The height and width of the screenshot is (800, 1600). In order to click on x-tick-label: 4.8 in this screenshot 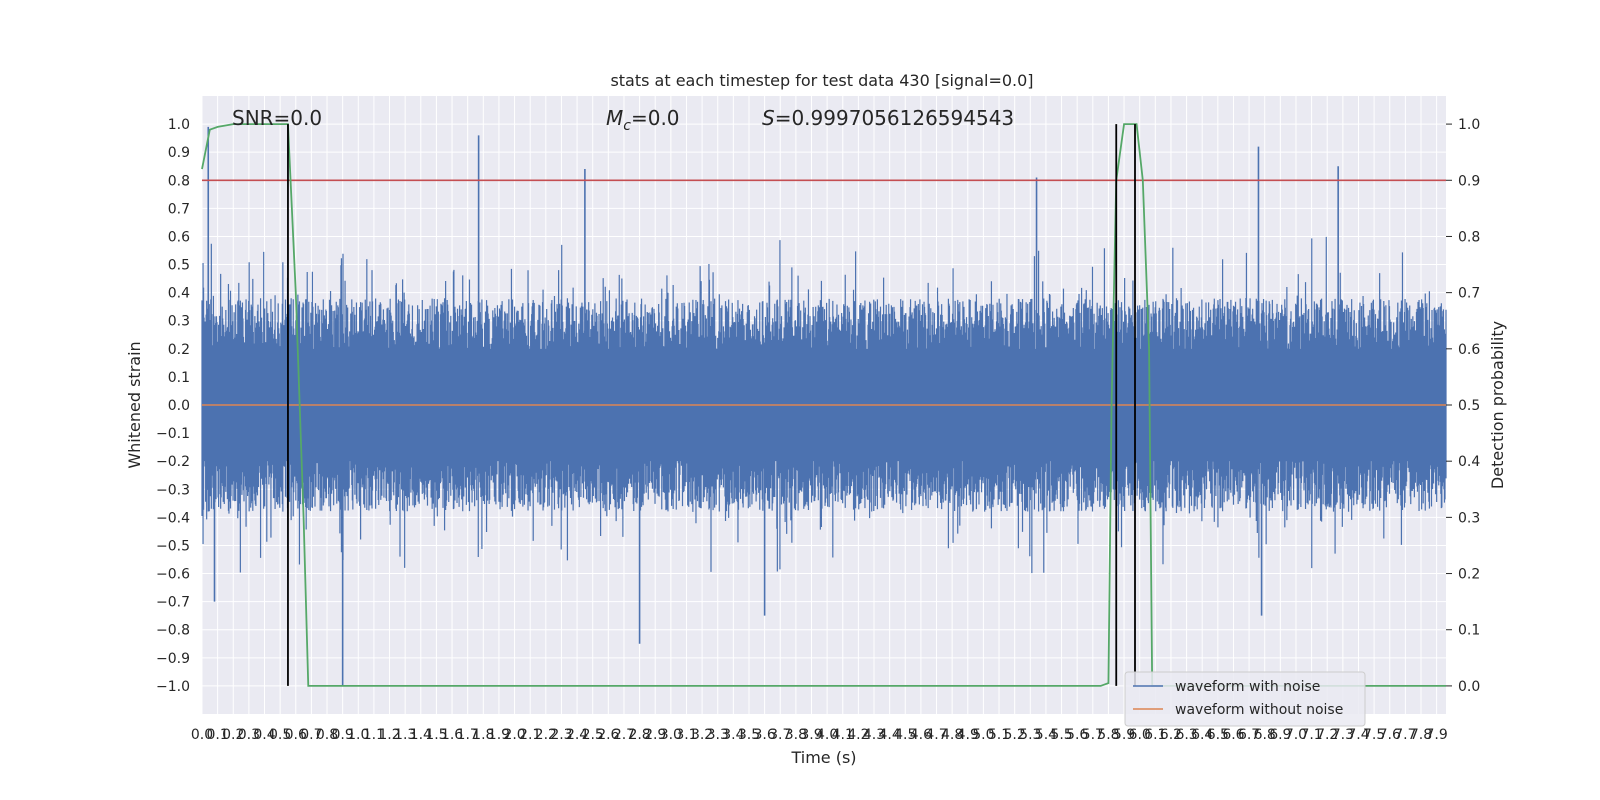, I will do `click(952, 735)`.